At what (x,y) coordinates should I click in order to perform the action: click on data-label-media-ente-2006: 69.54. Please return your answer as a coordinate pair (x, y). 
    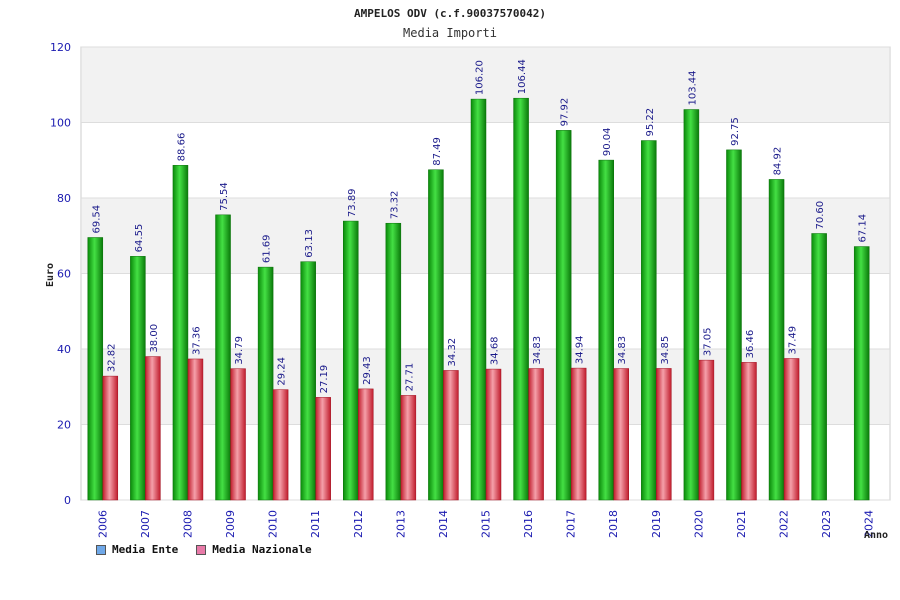
    Looking at the image, I should click on (96, 219).